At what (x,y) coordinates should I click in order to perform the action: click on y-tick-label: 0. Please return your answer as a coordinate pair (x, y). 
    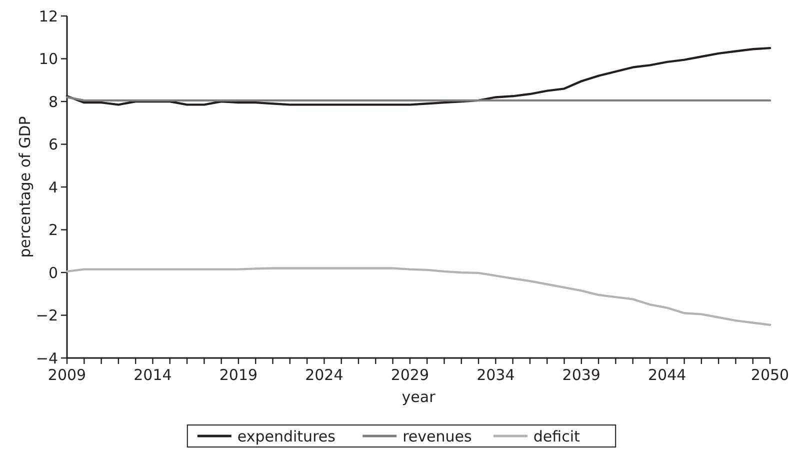
    Looking at the image, I should click on (53, 273).